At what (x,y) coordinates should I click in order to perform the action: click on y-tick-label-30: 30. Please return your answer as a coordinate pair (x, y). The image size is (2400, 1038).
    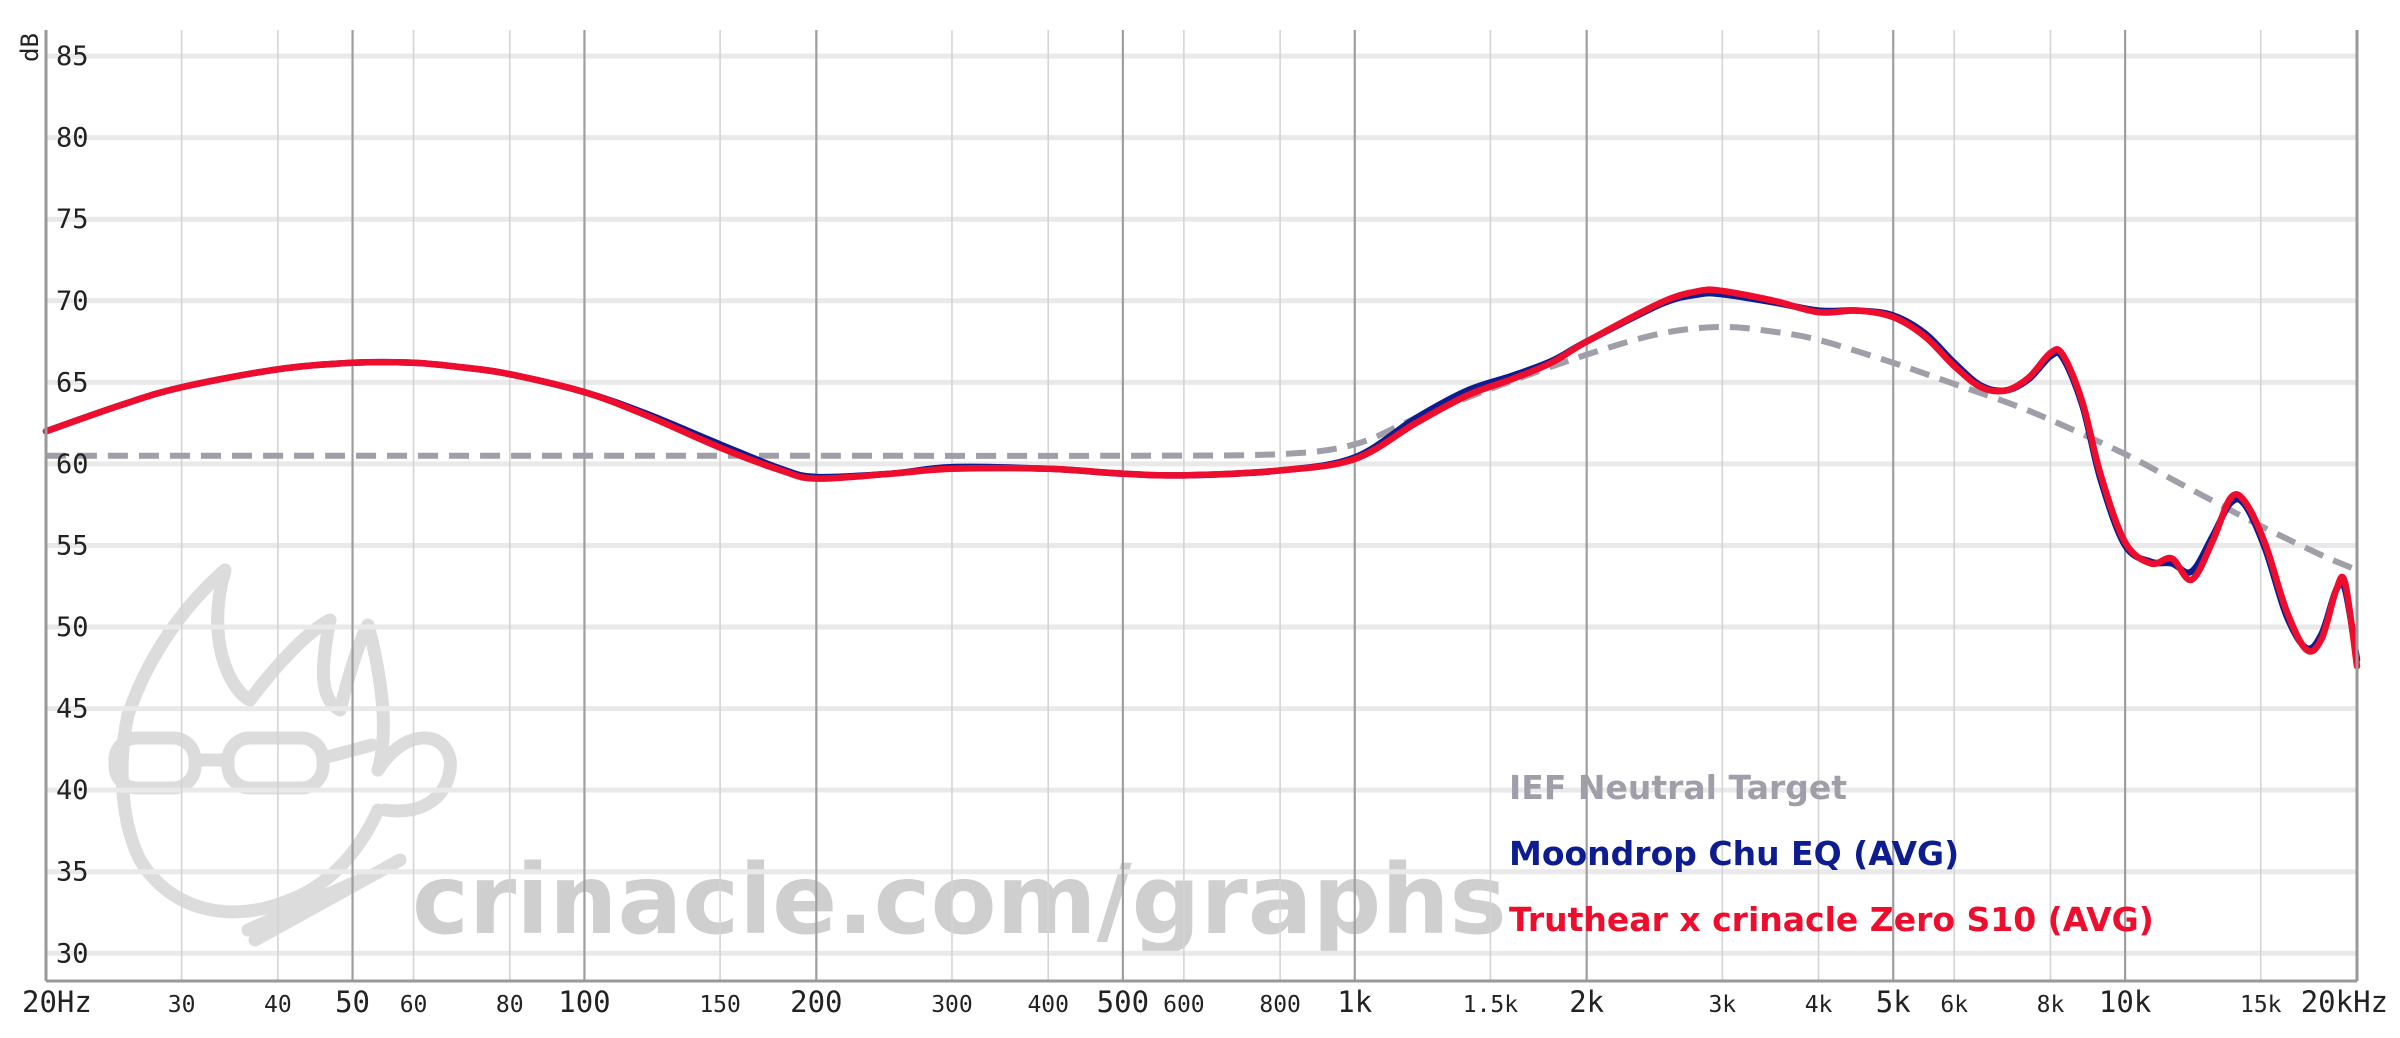
    Looking at the image, I should click on (72, 953).